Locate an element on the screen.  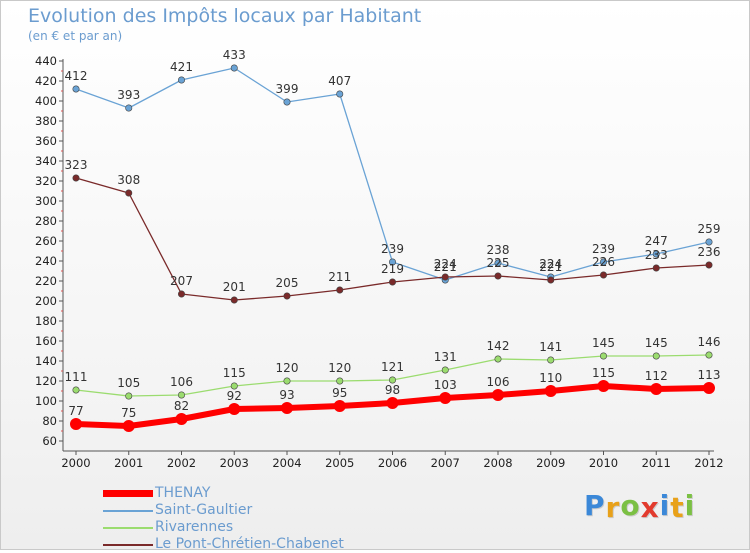
data-label: 95 is located at coordinates (339, 393).